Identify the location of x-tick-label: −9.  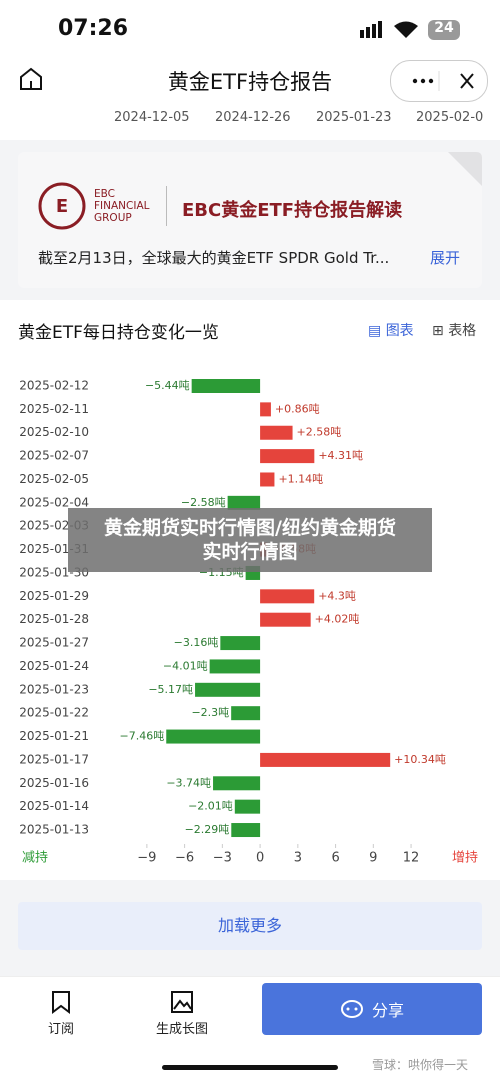
(146, 858).